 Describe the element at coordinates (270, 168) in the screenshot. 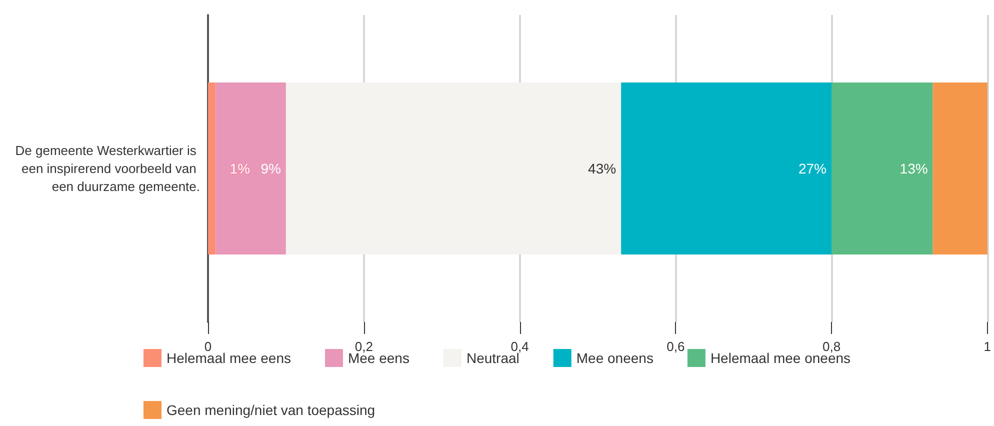

I see `data-label: 9%` at that location.